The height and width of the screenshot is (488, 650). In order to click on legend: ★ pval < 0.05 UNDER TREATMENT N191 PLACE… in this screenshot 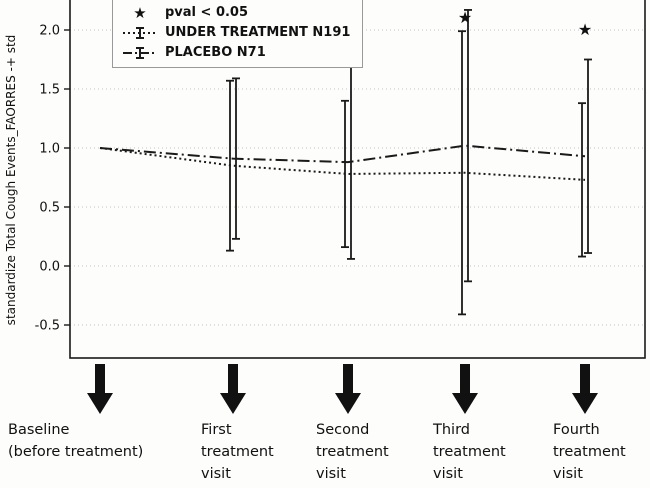, I will do `click(238, 34)`.